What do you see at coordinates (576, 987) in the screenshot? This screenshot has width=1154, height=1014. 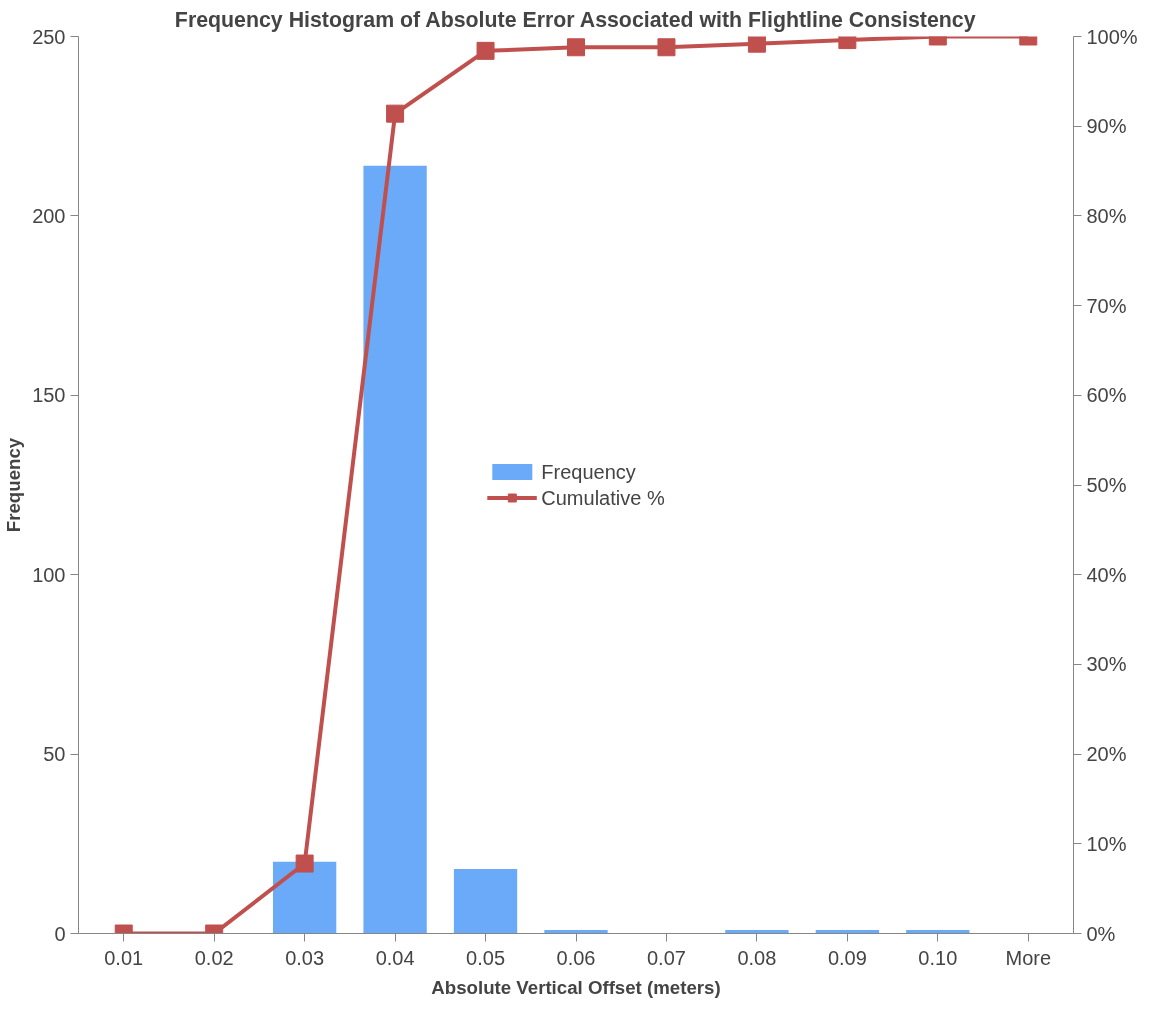 I see `x-axis-title: Absolute Vertical Offset (meters)` at bounding box center [576, 987].